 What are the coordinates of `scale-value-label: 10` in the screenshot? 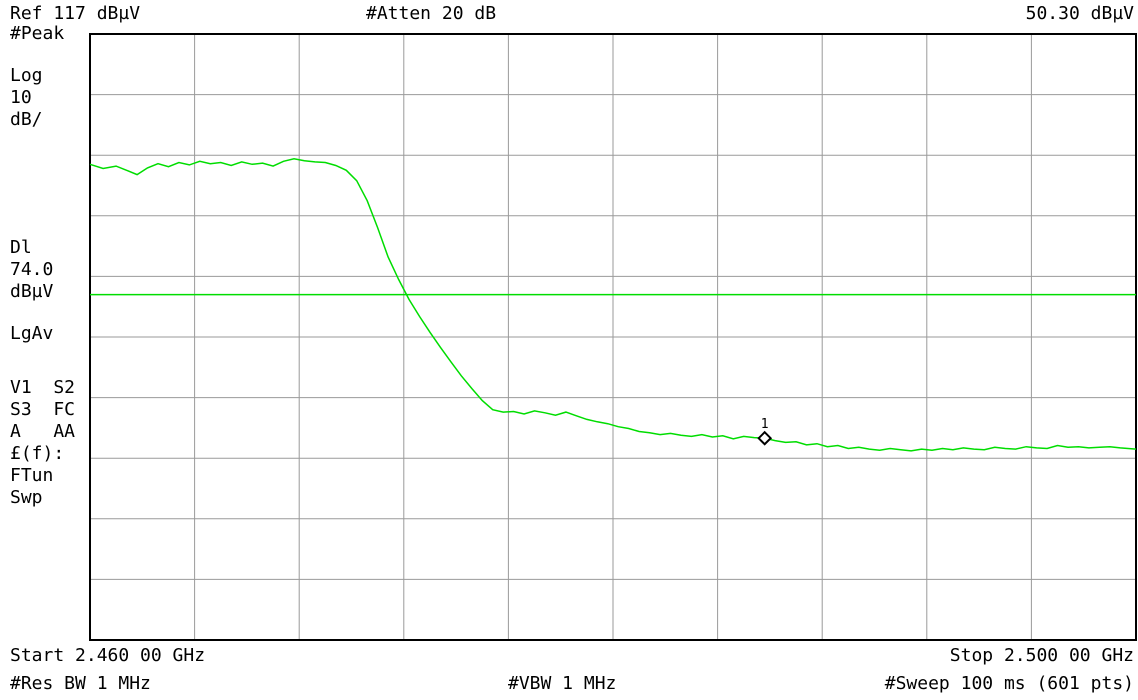 It's located at (21, 97).